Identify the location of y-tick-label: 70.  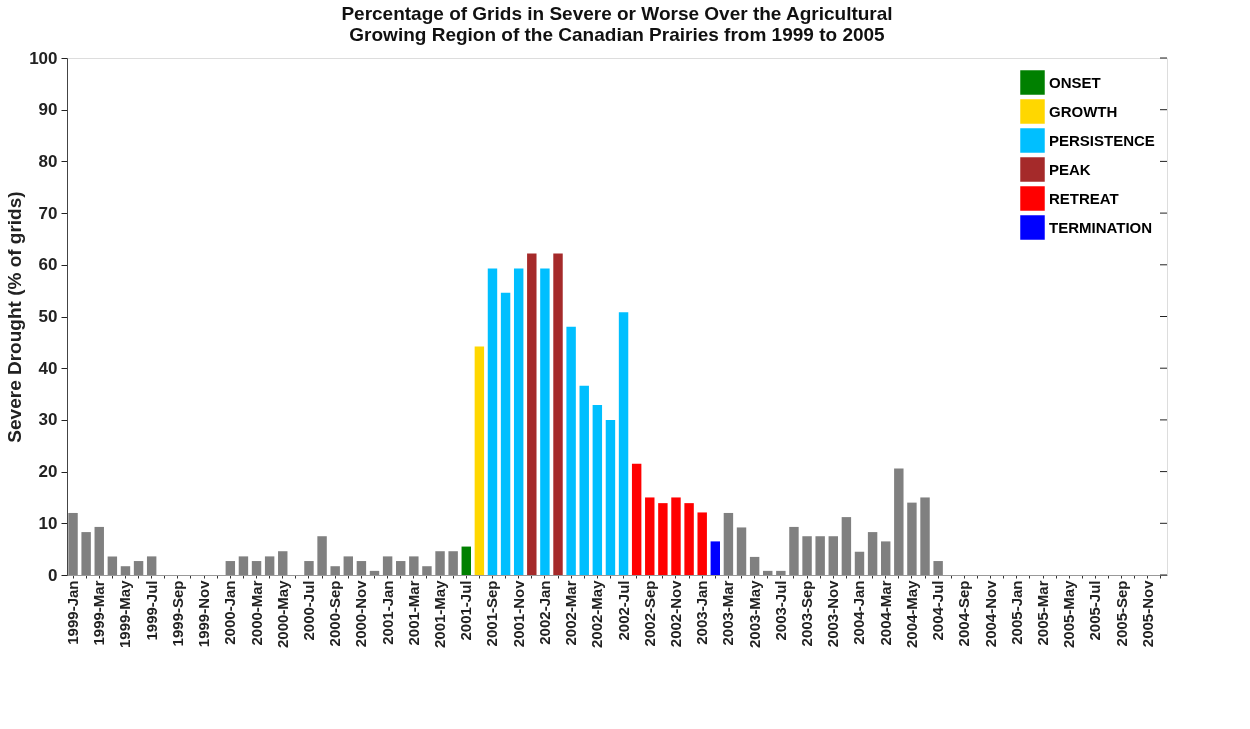
(48, 213).